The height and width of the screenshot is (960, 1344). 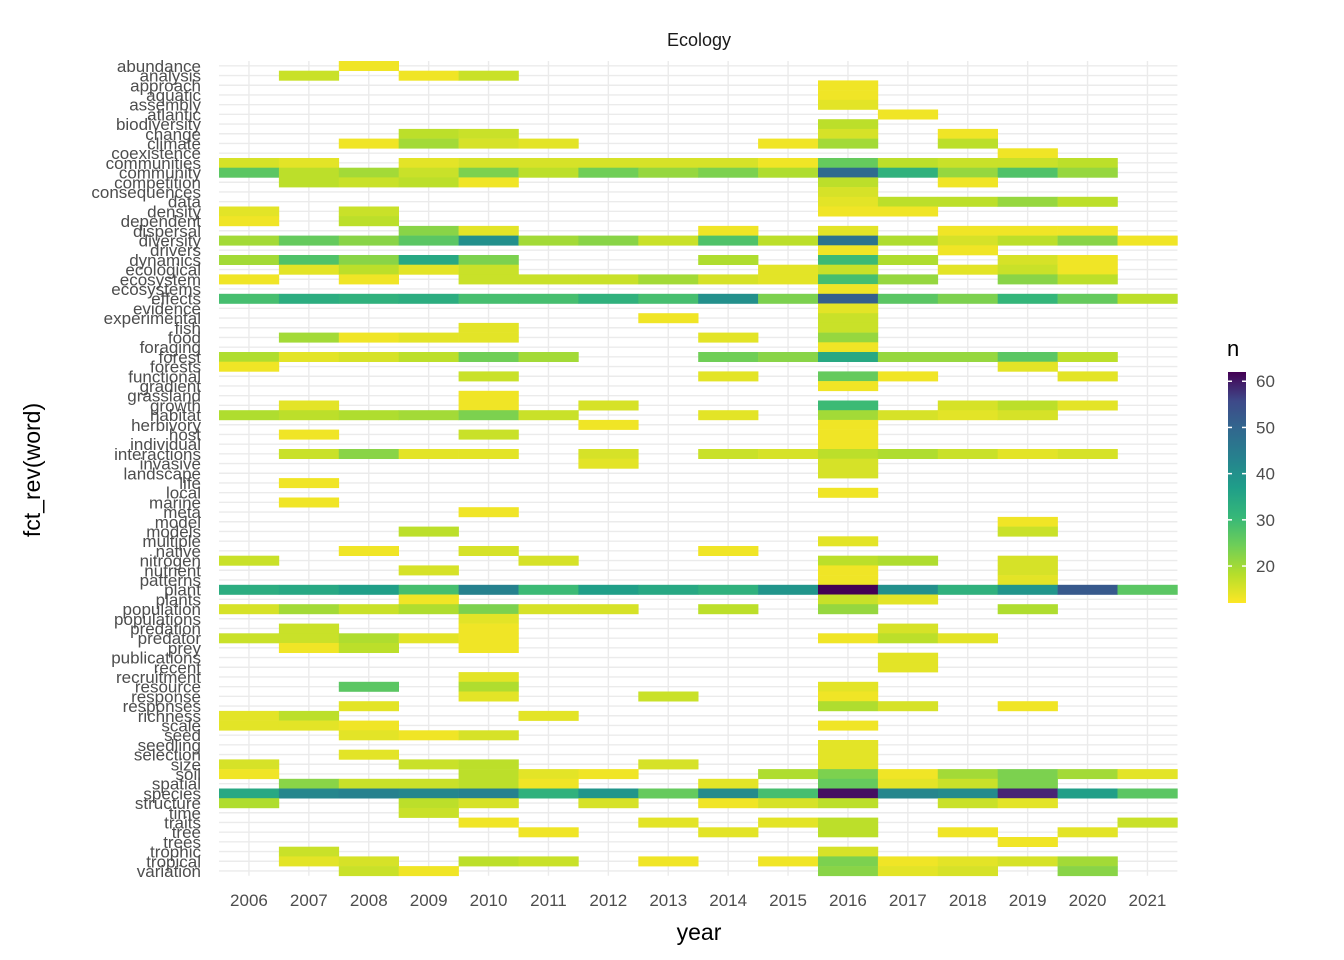 What do you see at coordinates (185, 813) in the screenshot?
I see `y-tick-label: time` at bounding box center [185, 813].